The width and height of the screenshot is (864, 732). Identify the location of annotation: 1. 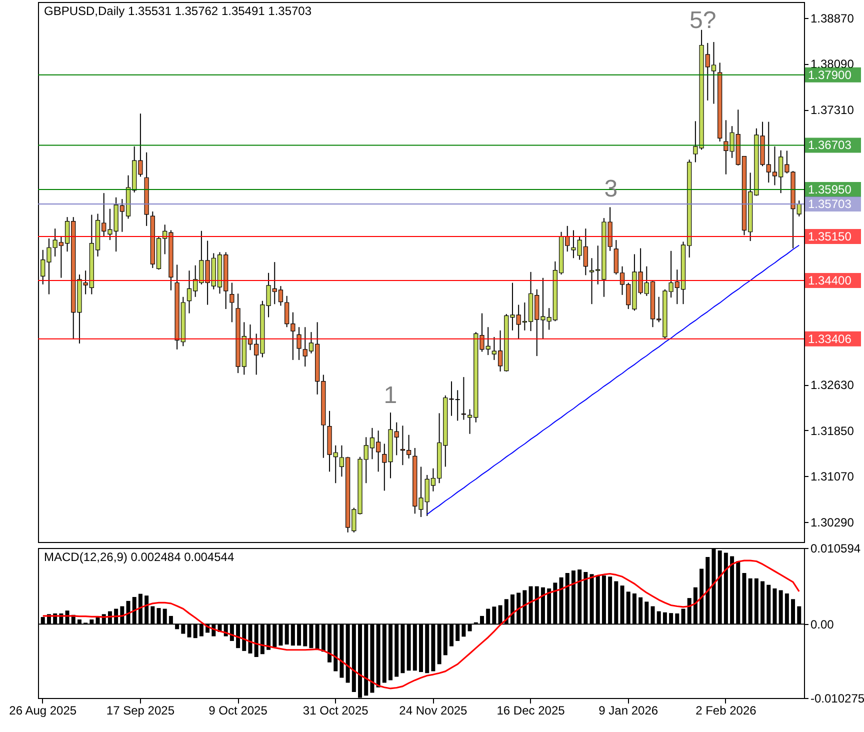
(391, 396).